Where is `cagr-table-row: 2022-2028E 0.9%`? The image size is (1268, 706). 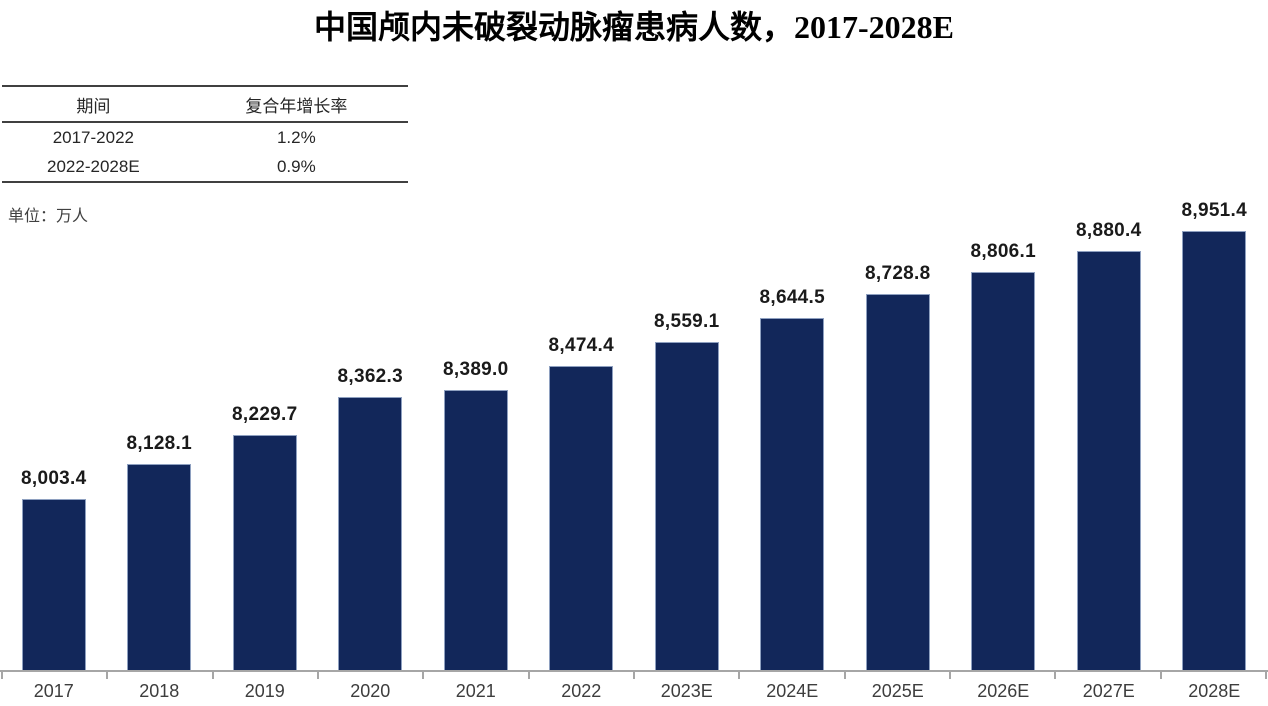 cagr-table-row: 2022-2028E 0.9% is located at coordinates (205, 166).